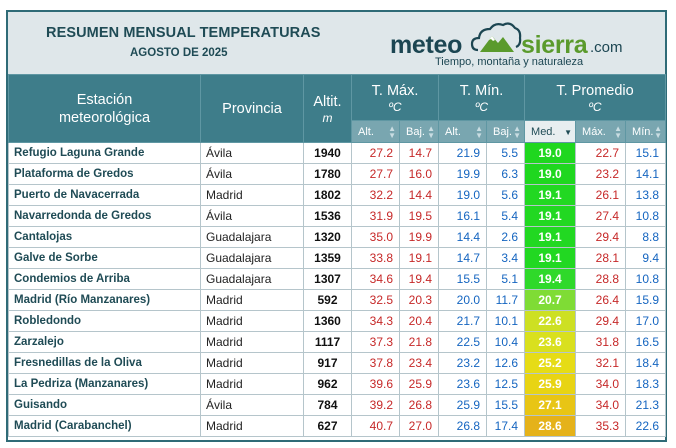 This screenshot has height=448, width=676. Describe the element at coordinates (327, 216) in the screenshot. I see `cell-altitude: 1536` at that location.